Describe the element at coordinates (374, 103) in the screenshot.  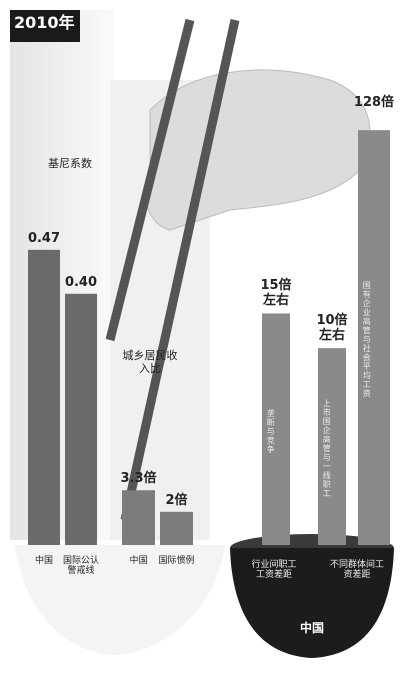
I see `value-label: 128倍` at that location.